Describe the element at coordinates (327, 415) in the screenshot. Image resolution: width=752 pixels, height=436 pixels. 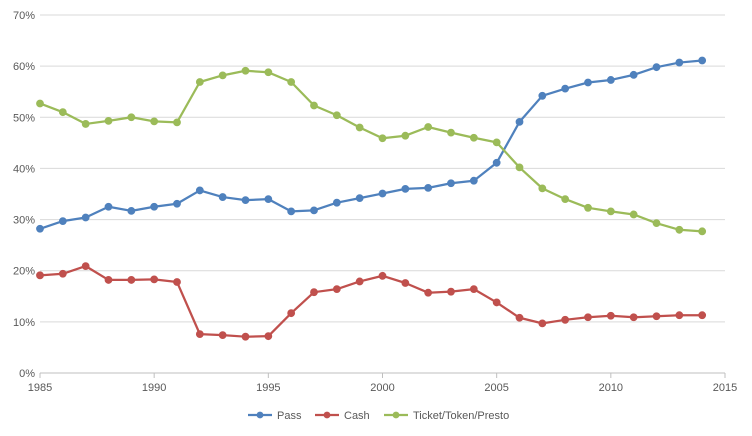
I see `legend-marker-cash` at that location.